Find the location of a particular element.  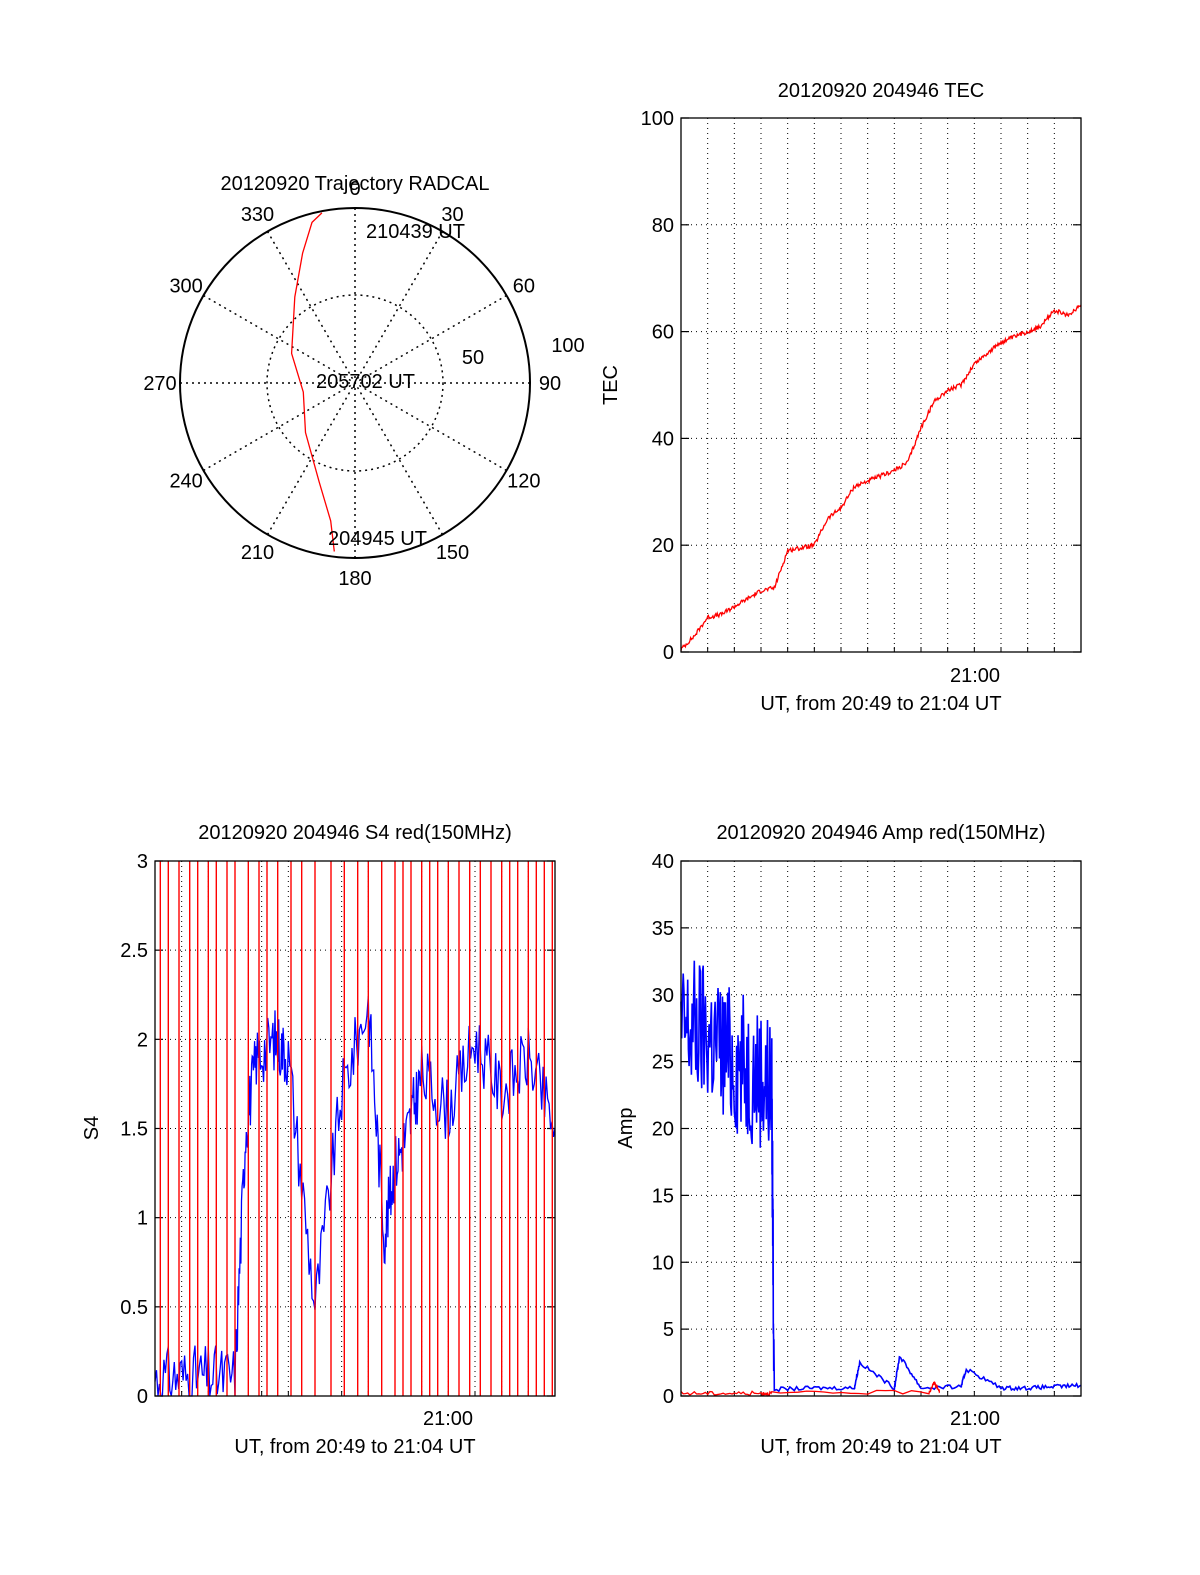

polar-radial-label-100: 100 is located at coordinates (567, 346).